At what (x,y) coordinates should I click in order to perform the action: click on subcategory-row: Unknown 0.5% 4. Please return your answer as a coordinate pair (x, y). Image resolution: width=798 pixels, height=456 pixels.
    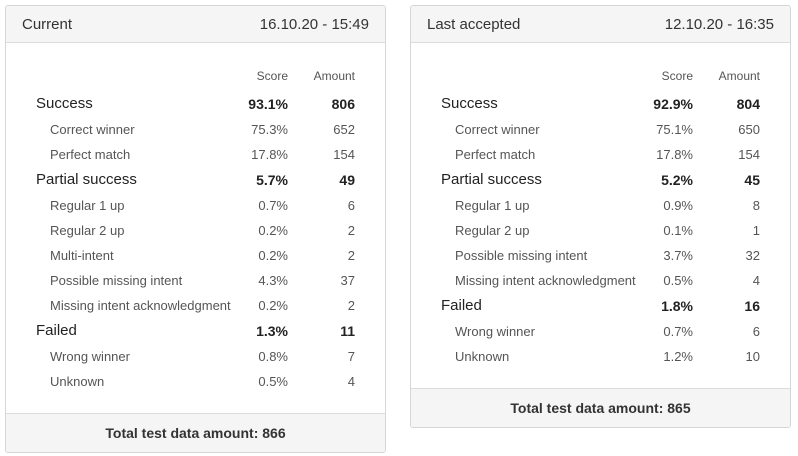
    Looking at the image, I should click on (195, 381).